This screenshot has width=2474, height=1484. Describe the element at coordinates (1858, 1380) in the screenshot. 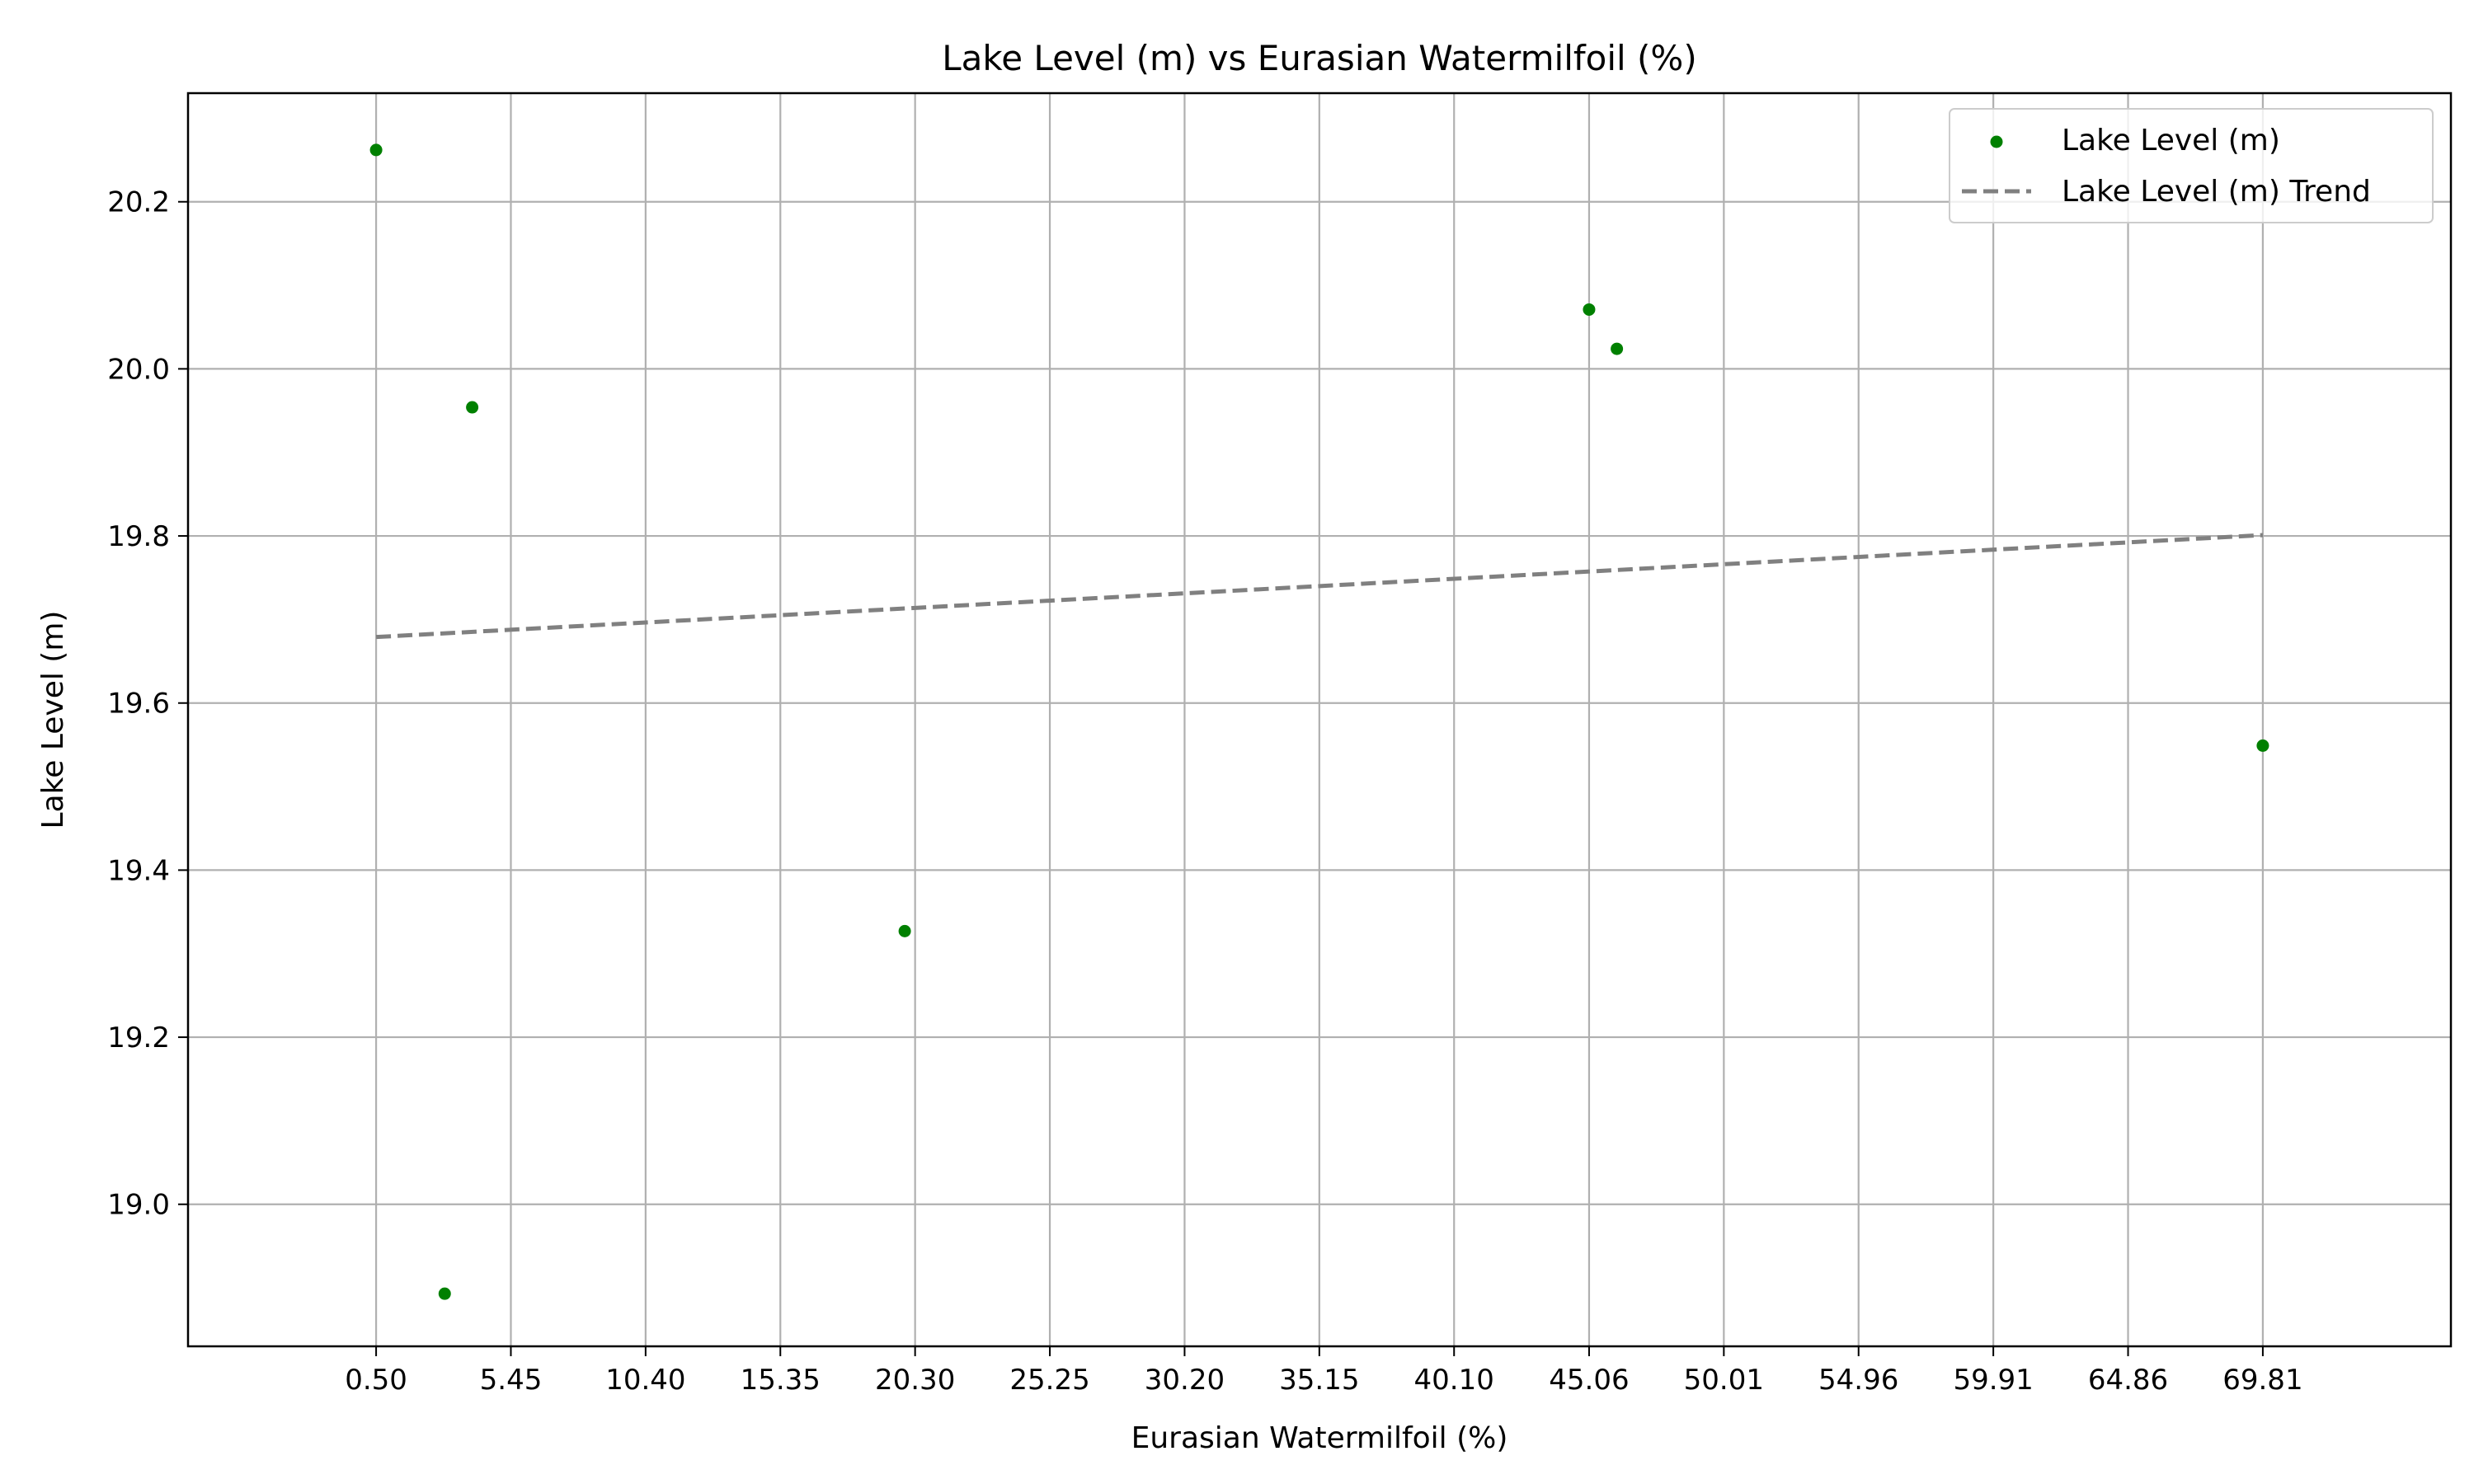

I see `x-tick-label: 54.96` at that location.